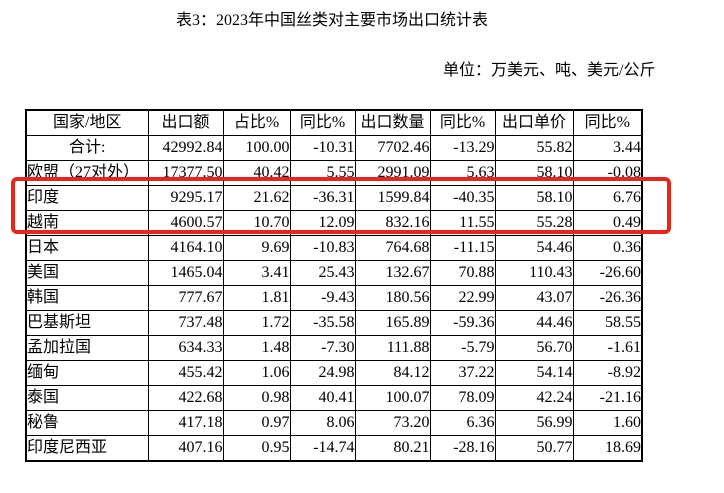  I want to click on page-title: 表3：2023年中国丝类对主要市场出口统计表, so click(332, 20).